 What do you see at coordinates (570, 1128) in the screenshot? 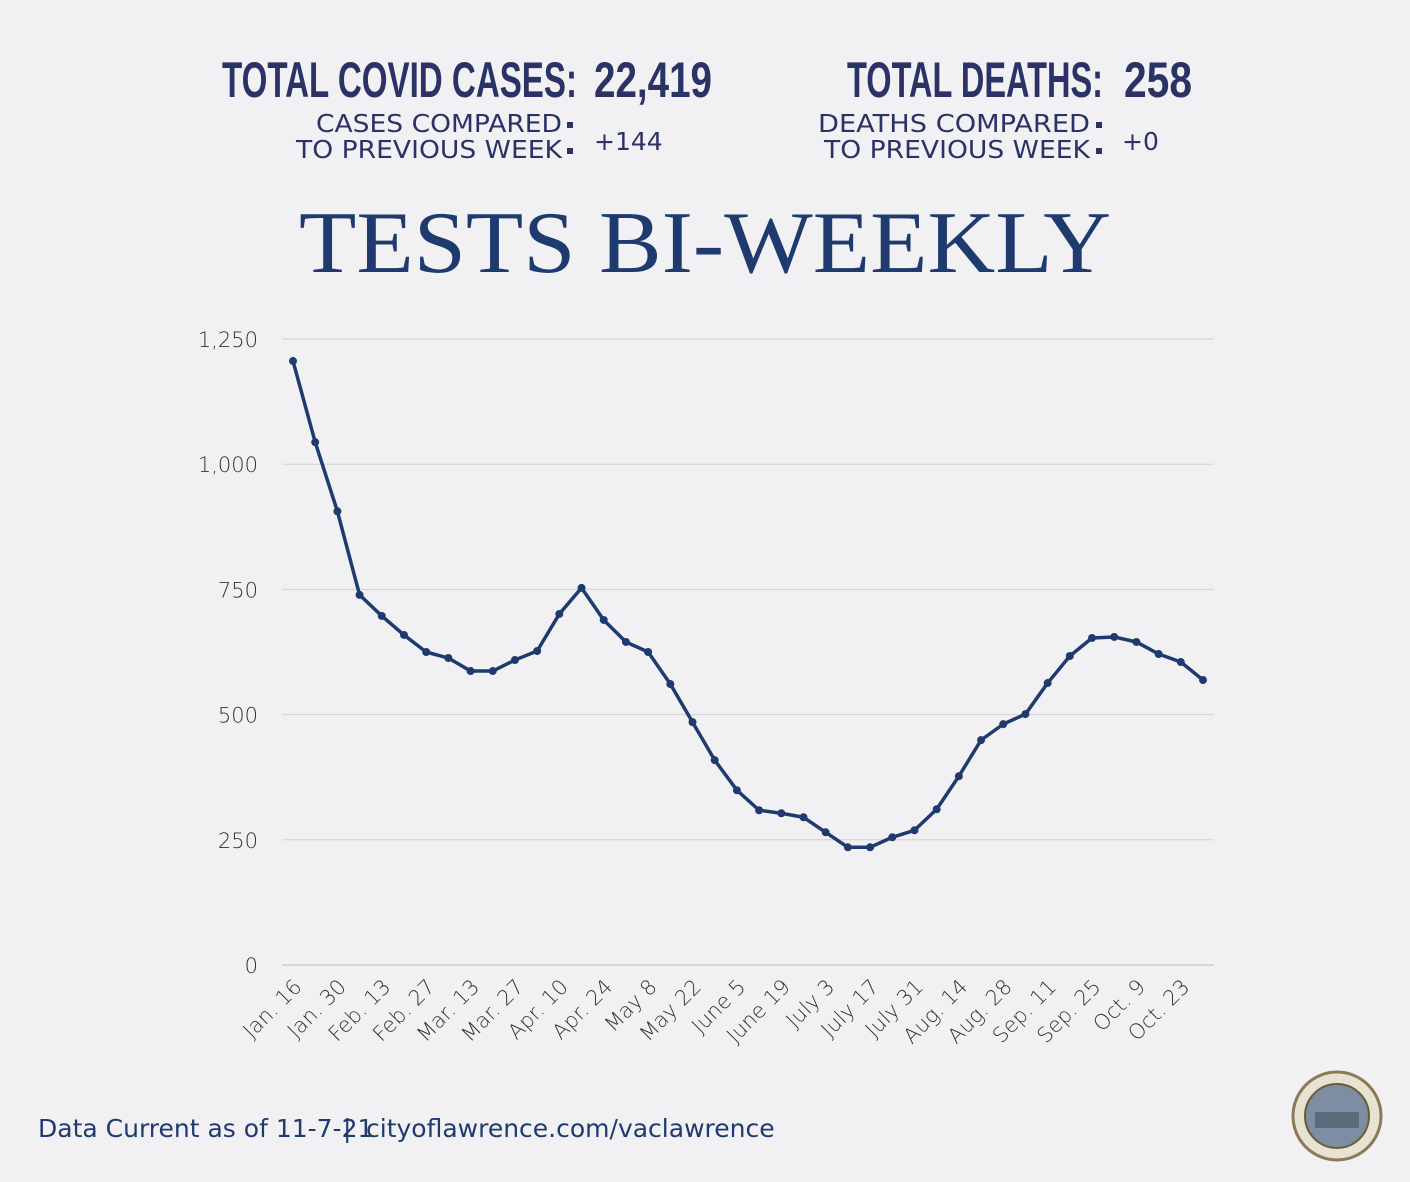
I see `footer-url: cityoflawrence.com/vaclawrence` at bounding box center [570, 1128].